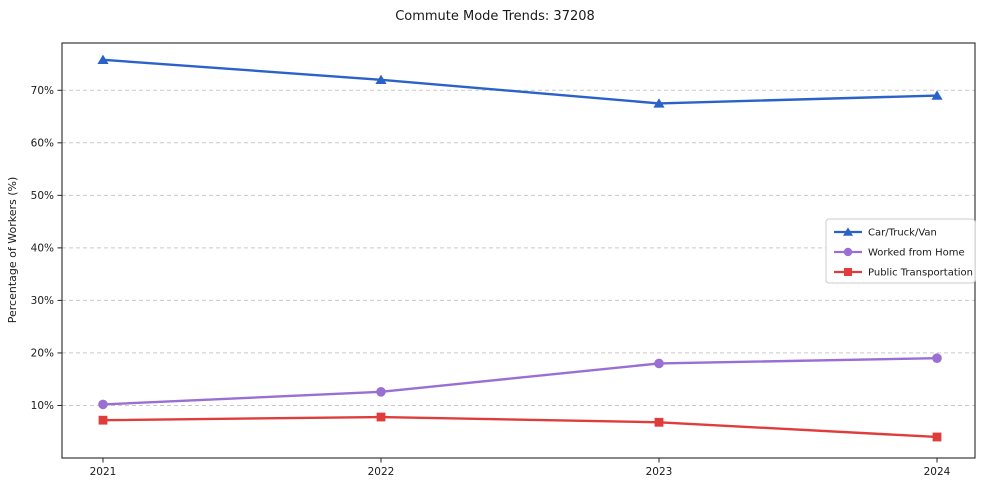 This screenshot has height=490, width=990. I want to click on x-tick-label: 2021, so click(103, 472).